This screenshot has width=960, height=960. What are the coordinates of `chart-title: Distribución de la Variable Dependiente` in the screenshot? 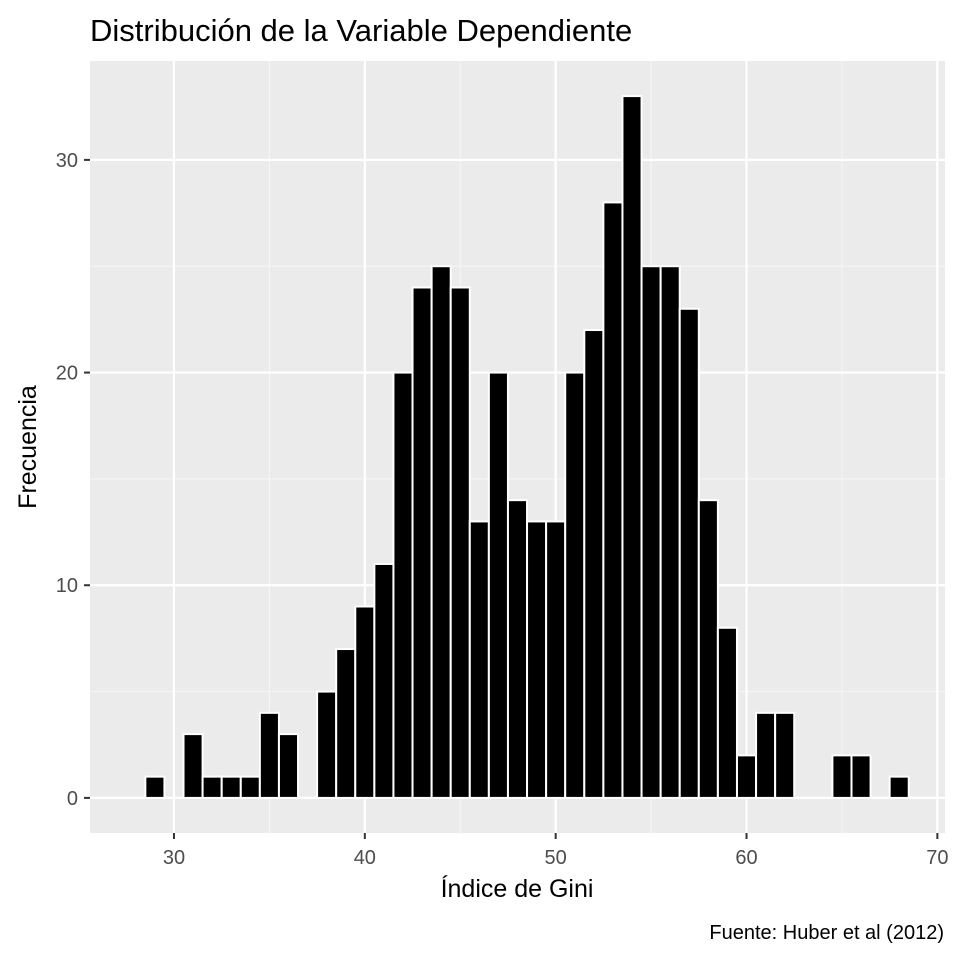 It's located at (361, 30).